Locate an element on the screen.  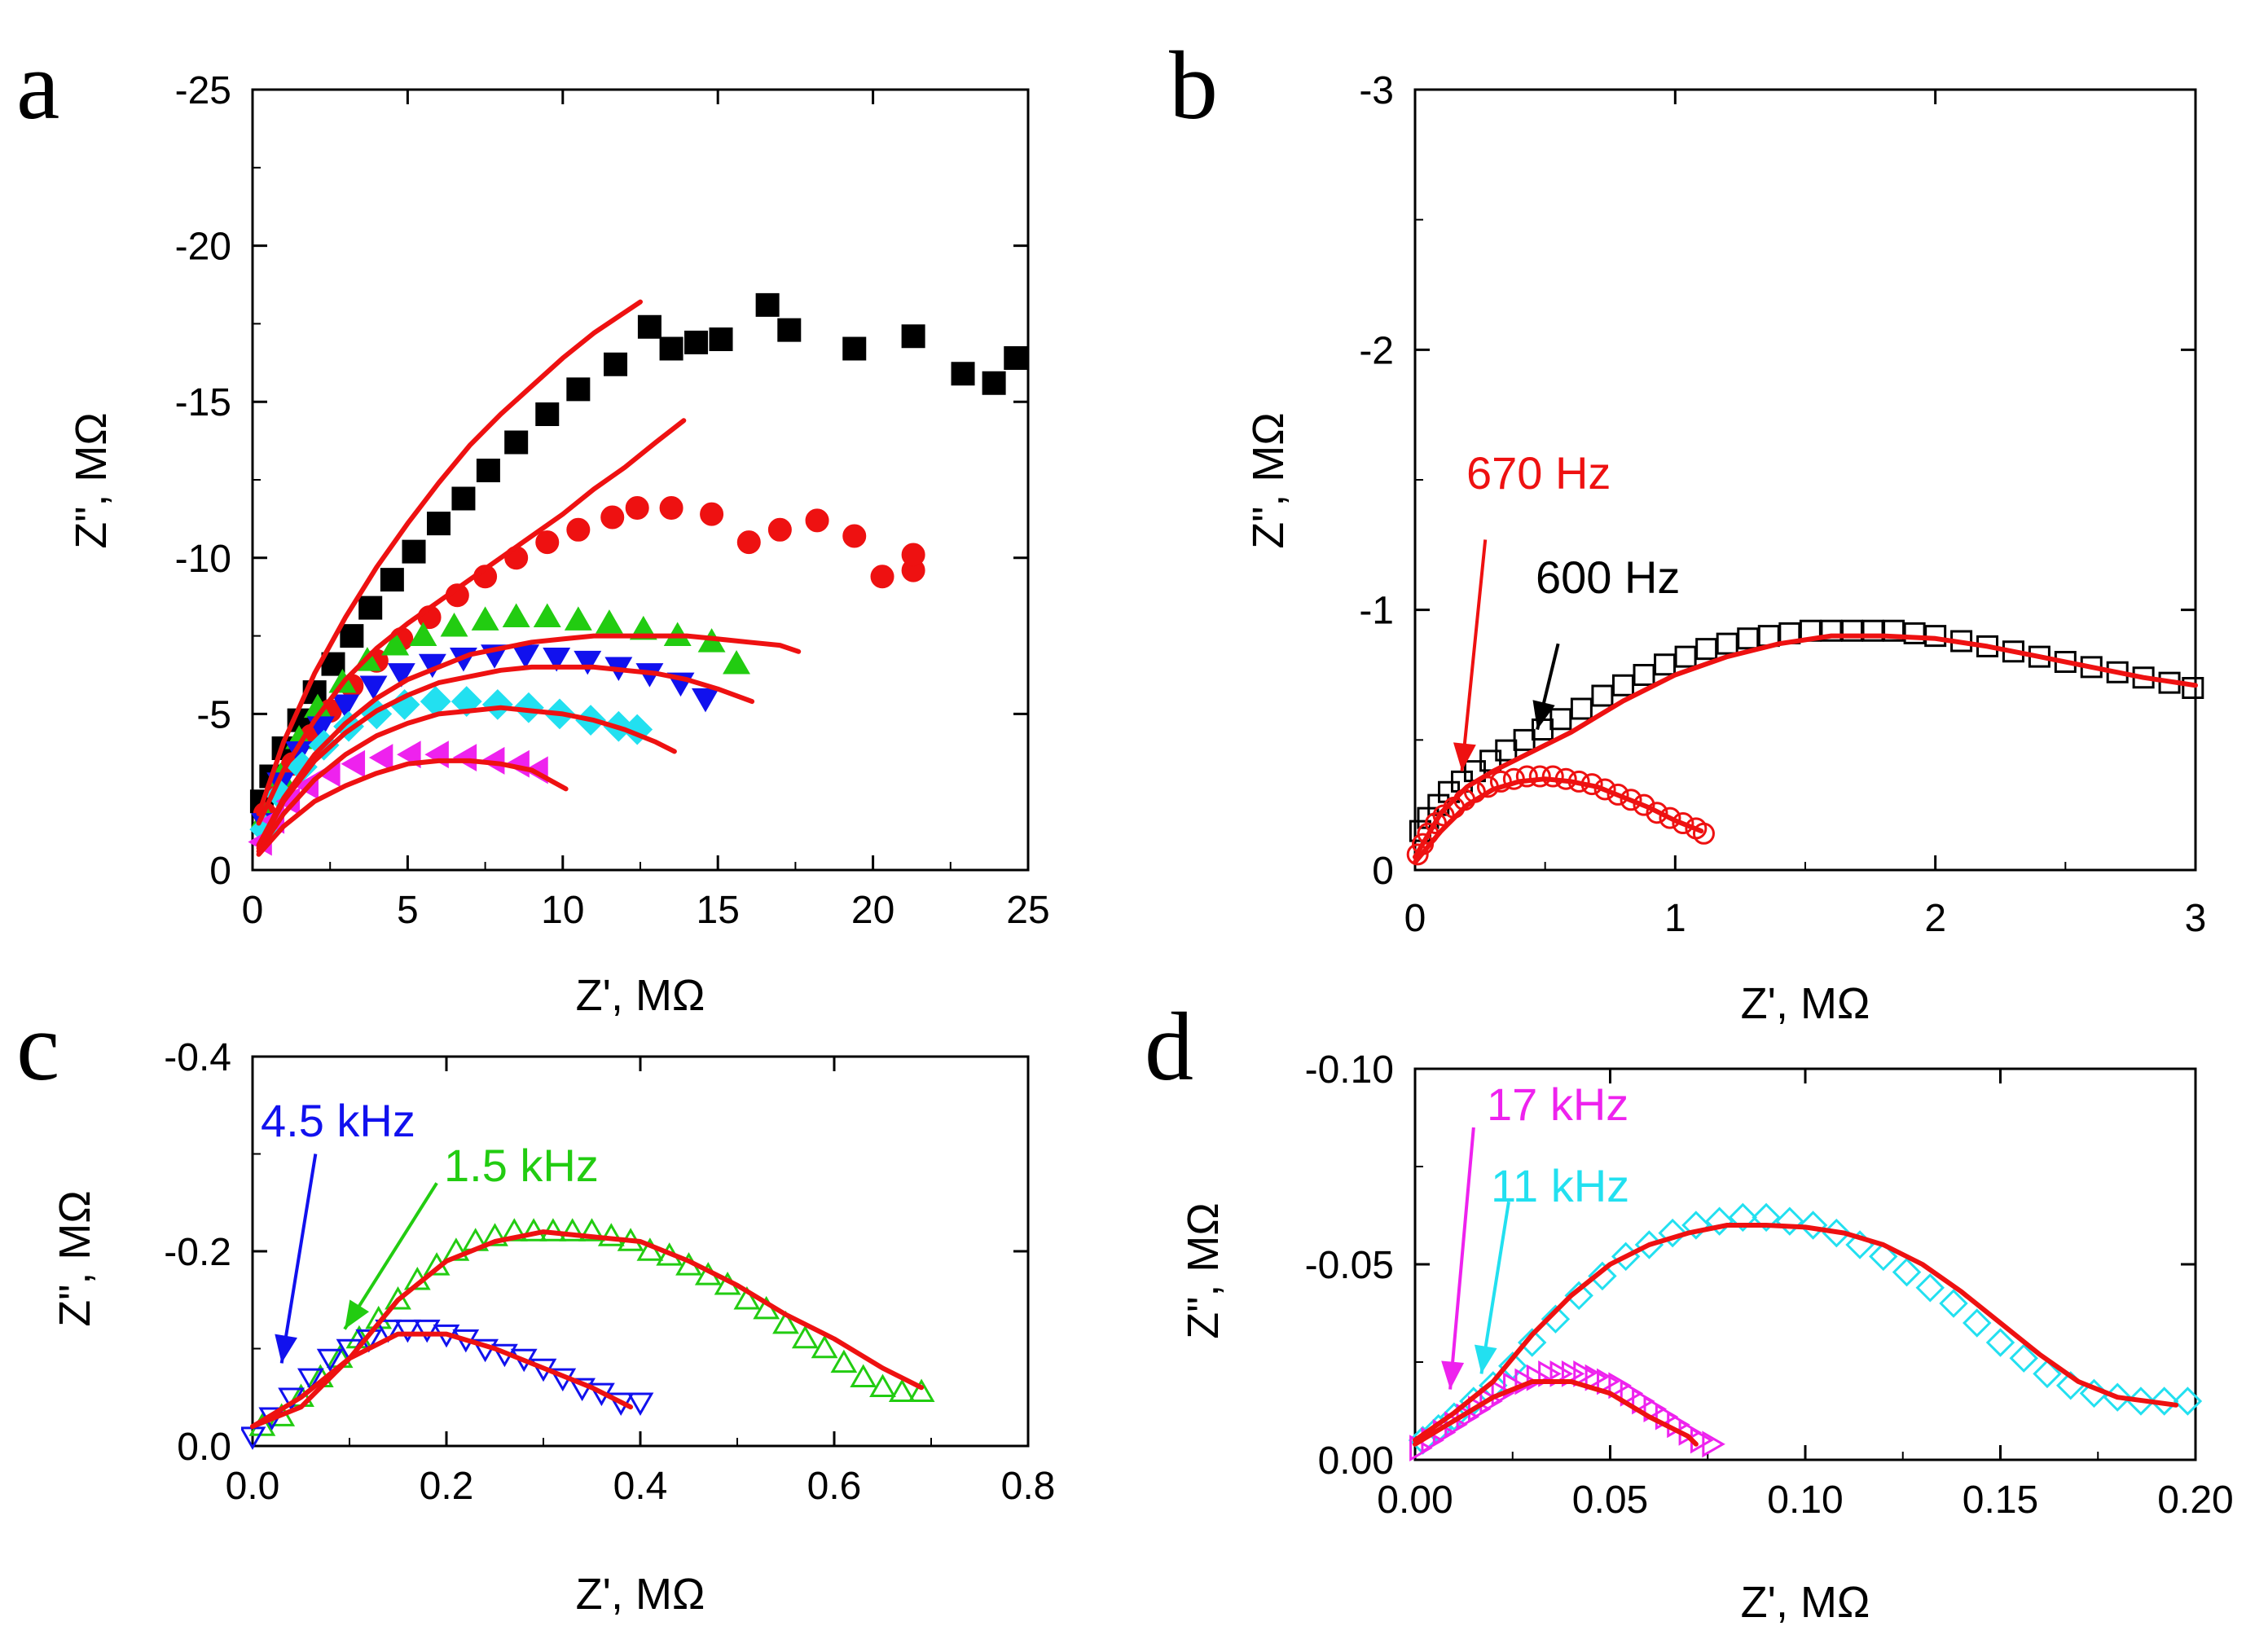
y-tick-label-a: -20 is located at coordinates (203, 247).